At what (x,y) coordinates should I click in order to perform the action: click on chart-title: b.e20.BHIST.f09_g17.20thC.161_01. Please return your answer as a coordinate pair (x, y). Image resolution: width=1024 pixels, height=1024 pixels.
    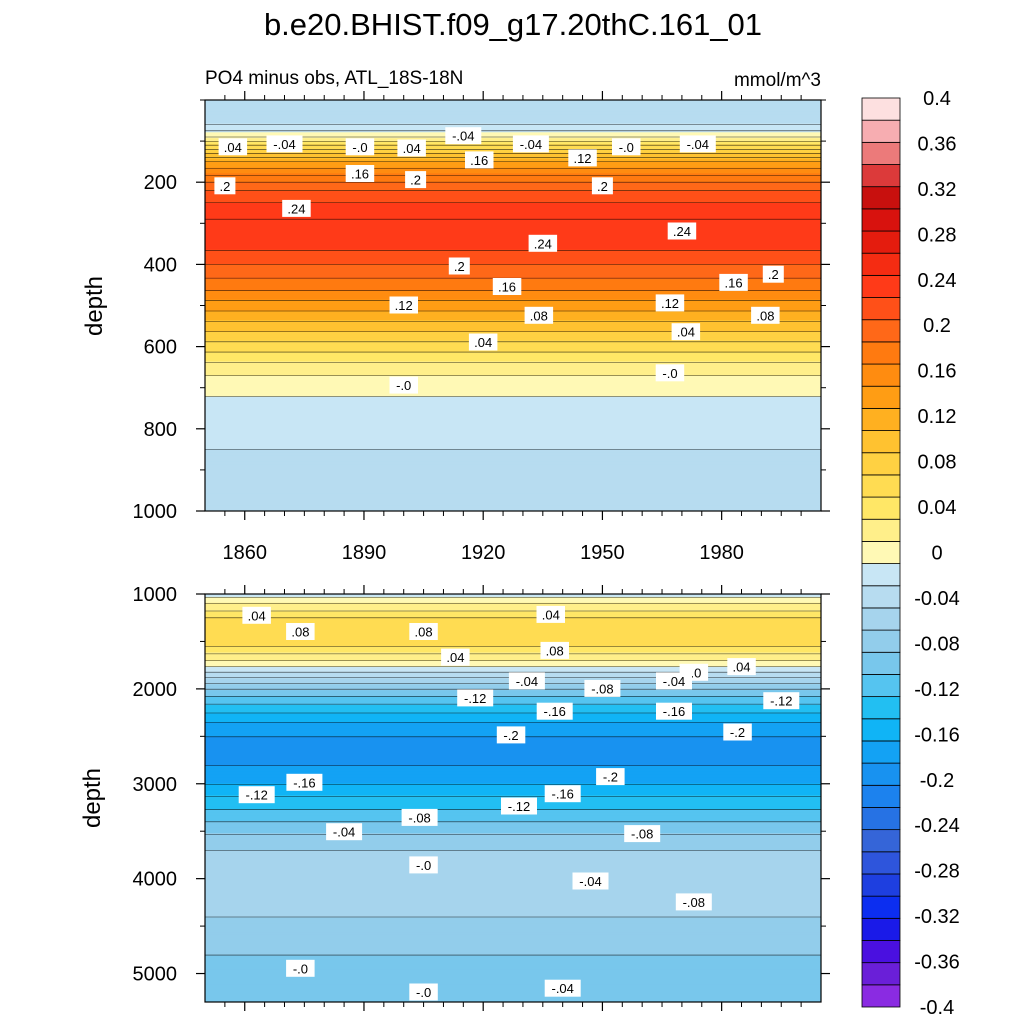
    Looking at the image, I should click on (513, 24).